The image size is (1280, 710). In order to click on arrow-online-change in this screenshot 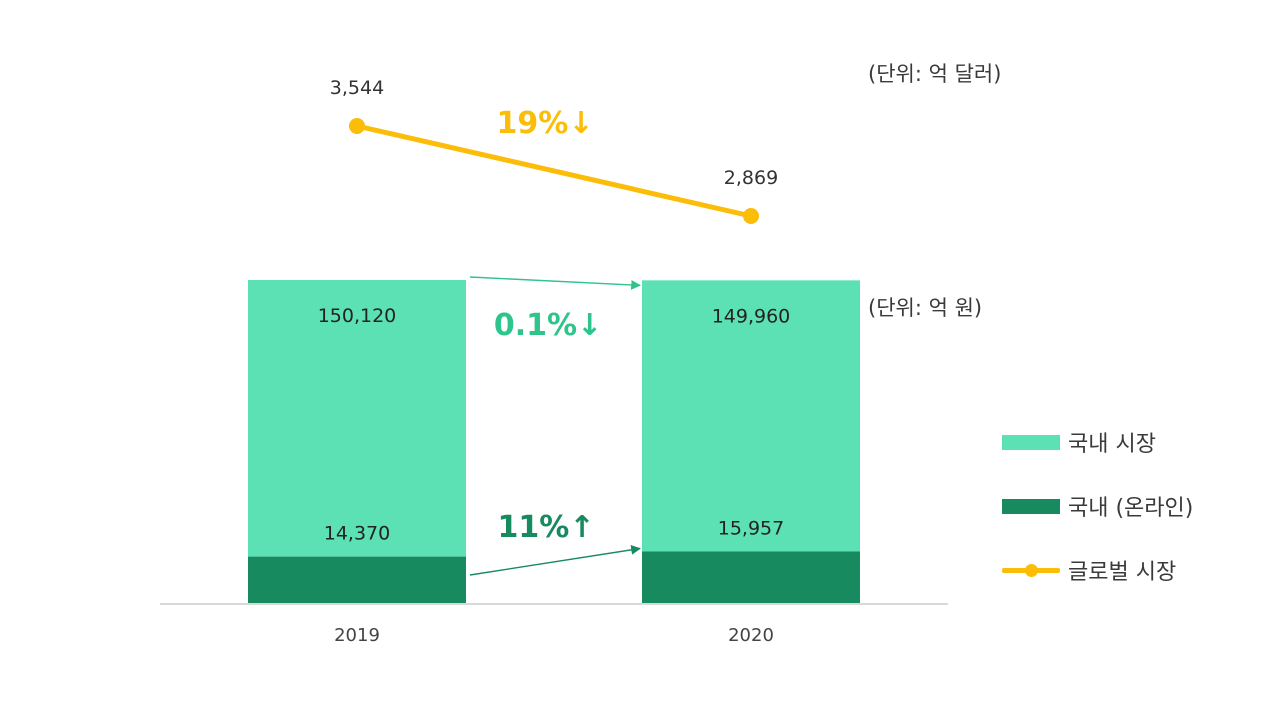, I will do `click(555, 560)`.